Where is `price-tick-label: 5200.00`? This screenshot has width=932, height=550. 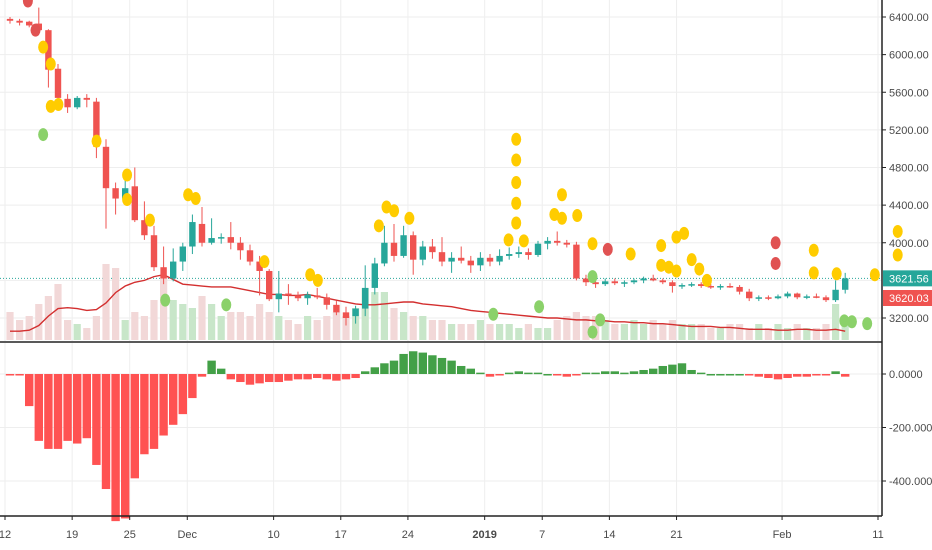 price-tick-label: 5200.00 is located at coordinates (909, 131).